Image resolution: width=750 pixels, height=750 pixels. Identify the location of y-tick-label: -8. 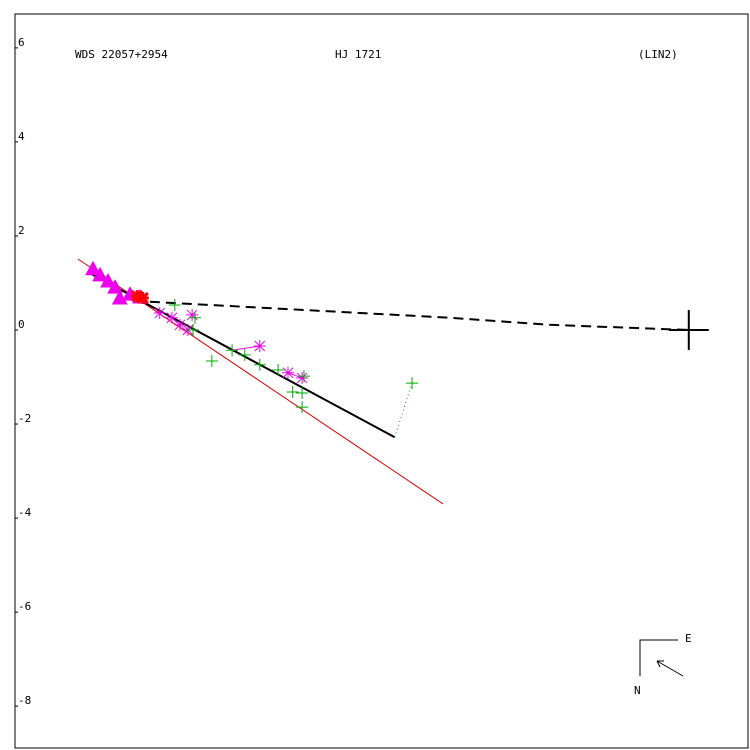
(24, 700).